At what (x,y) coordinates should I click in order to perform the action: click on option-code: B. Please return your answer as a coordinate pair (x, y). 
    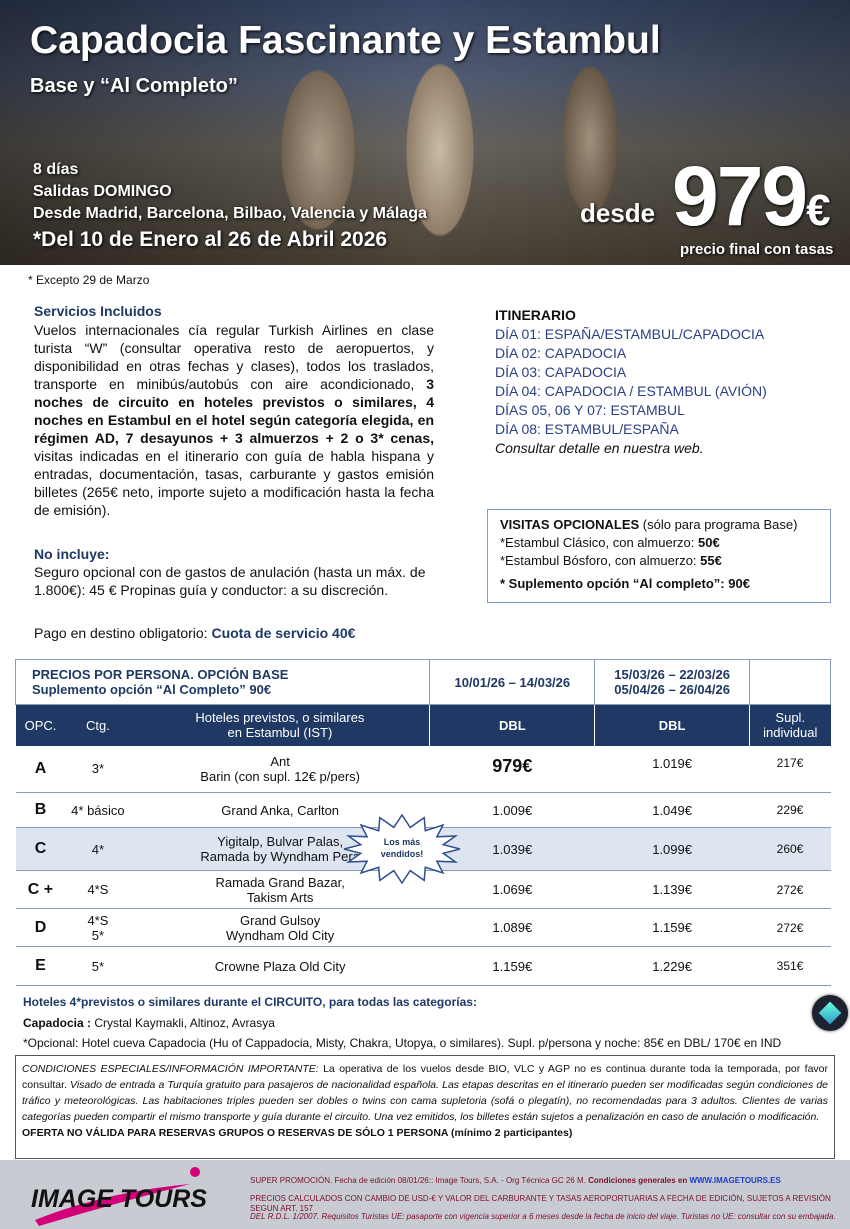
    Looking at the image, I should click on (40, 810).